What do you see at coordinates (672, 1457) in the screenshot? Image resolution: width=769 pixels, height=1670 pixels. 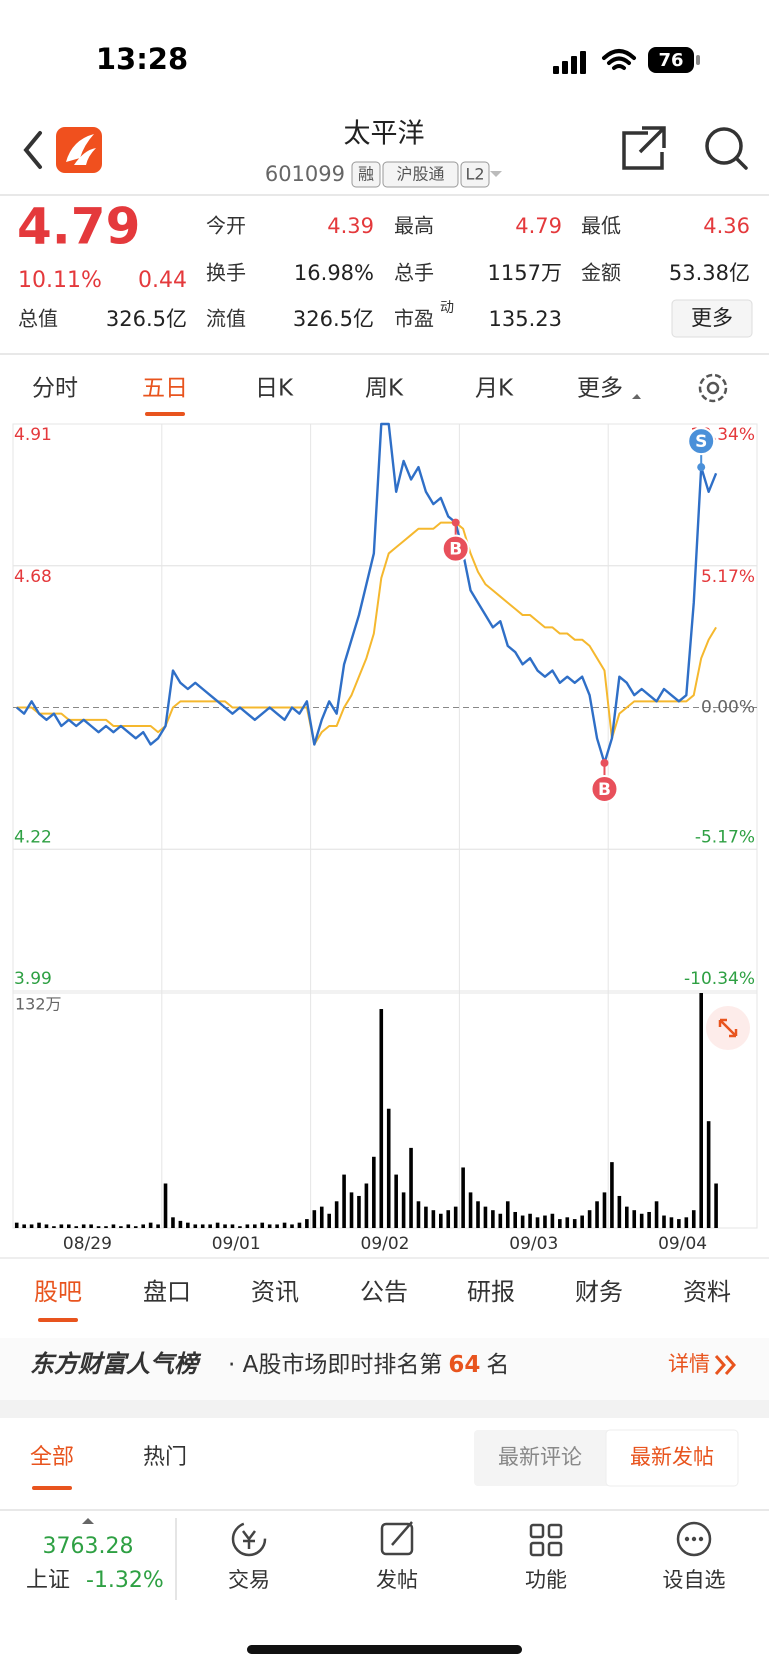 I see `sort-option: 最新发帖` at bounding box center [672, 1457].